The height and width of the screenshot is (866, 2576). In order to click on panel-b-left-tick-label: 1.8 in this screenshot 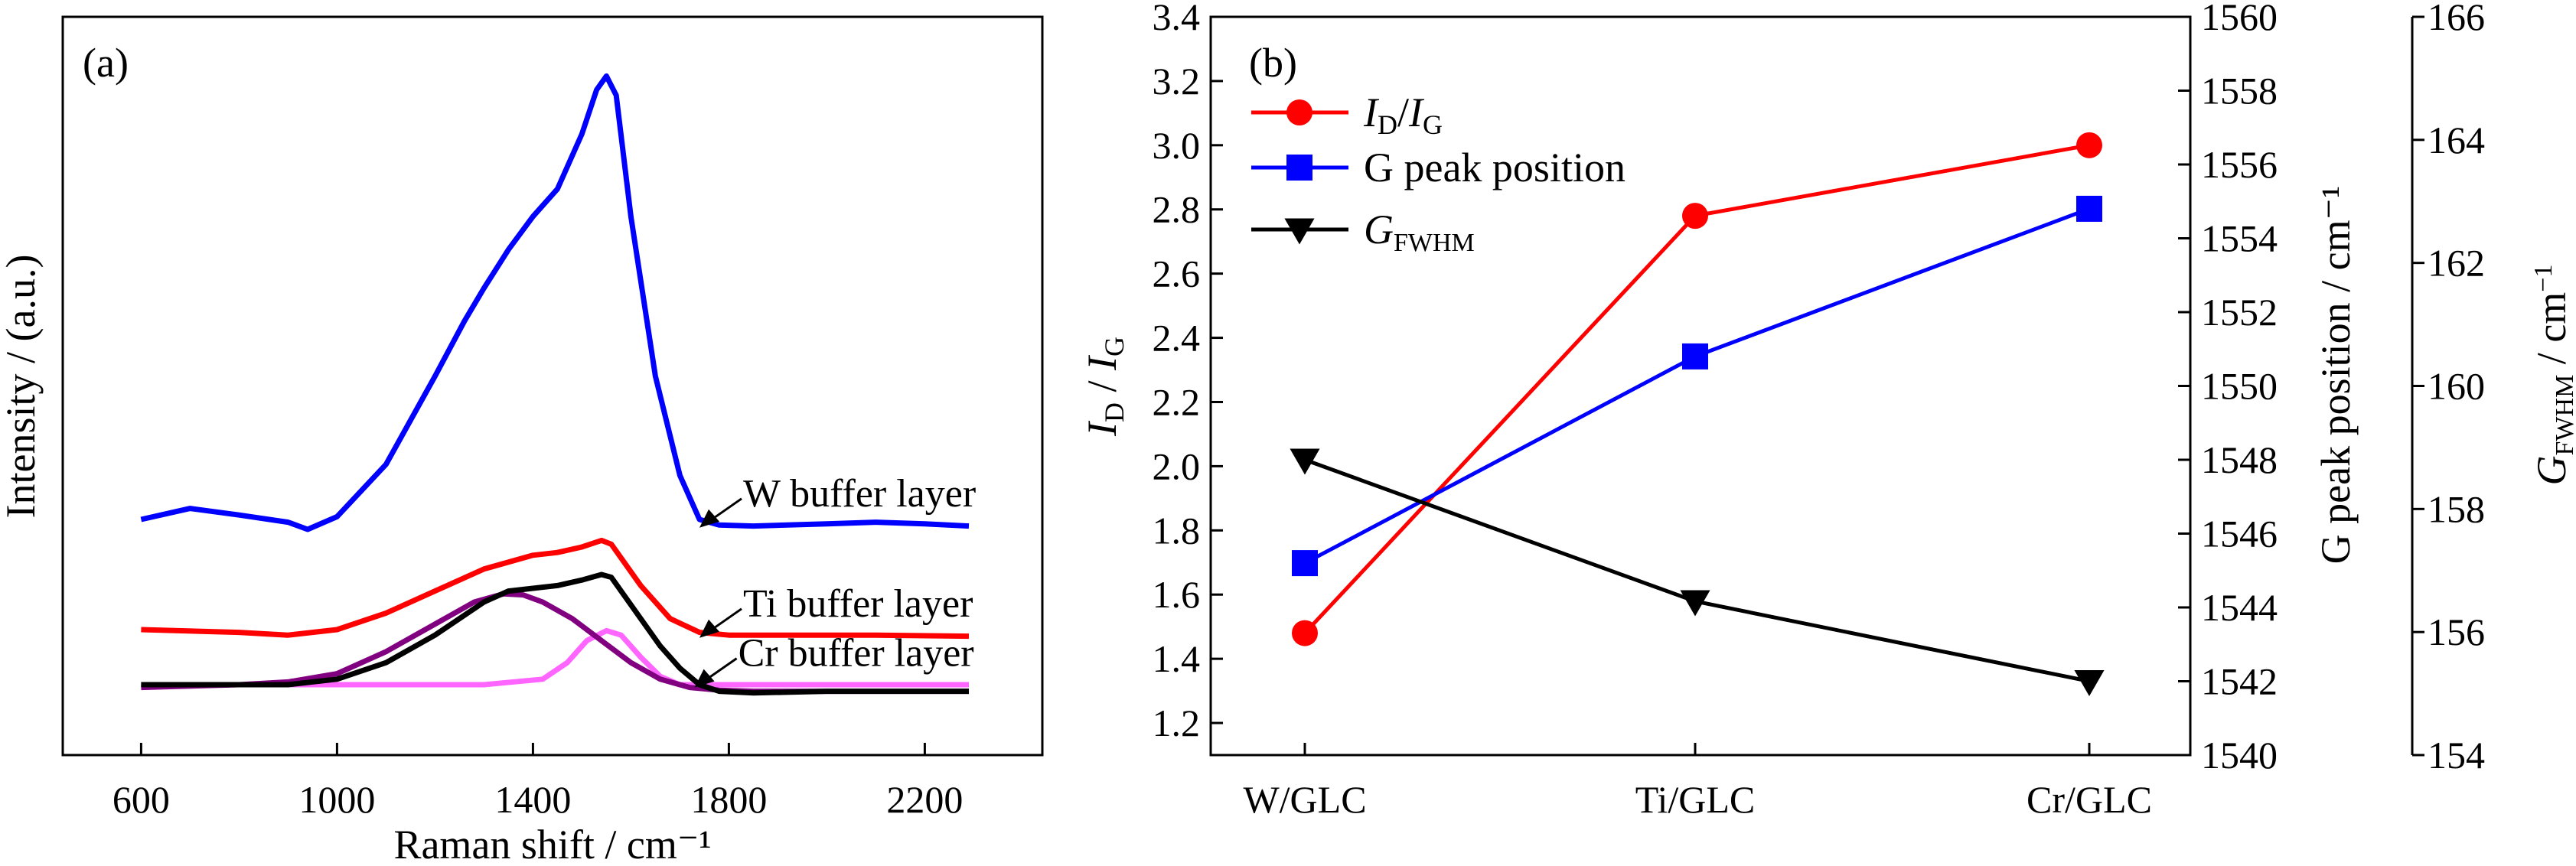, I will do `click(1177, 530)`.